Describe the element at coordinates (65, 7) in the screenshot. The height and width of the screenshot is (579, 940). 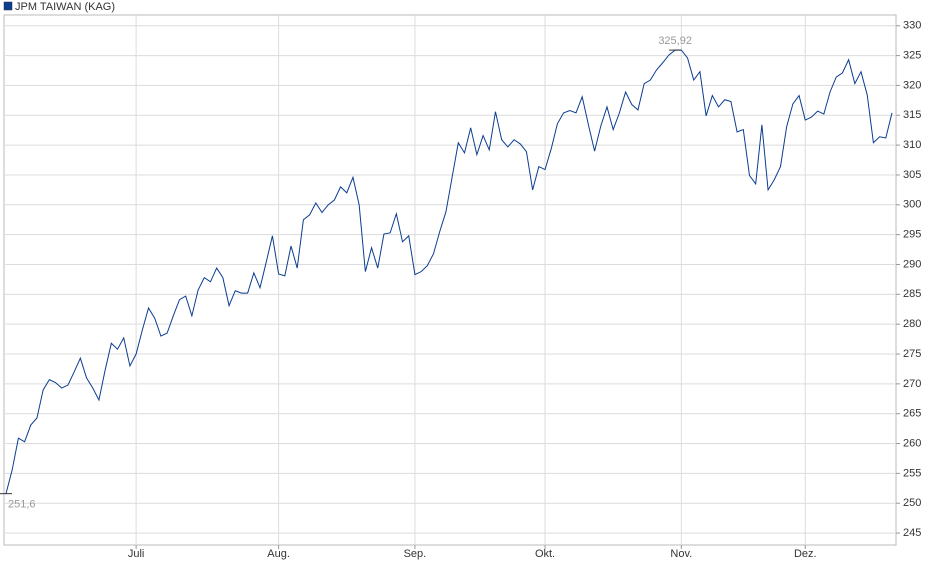
I see `legend-label: JPM TAIWAN (KAG)` at that location.